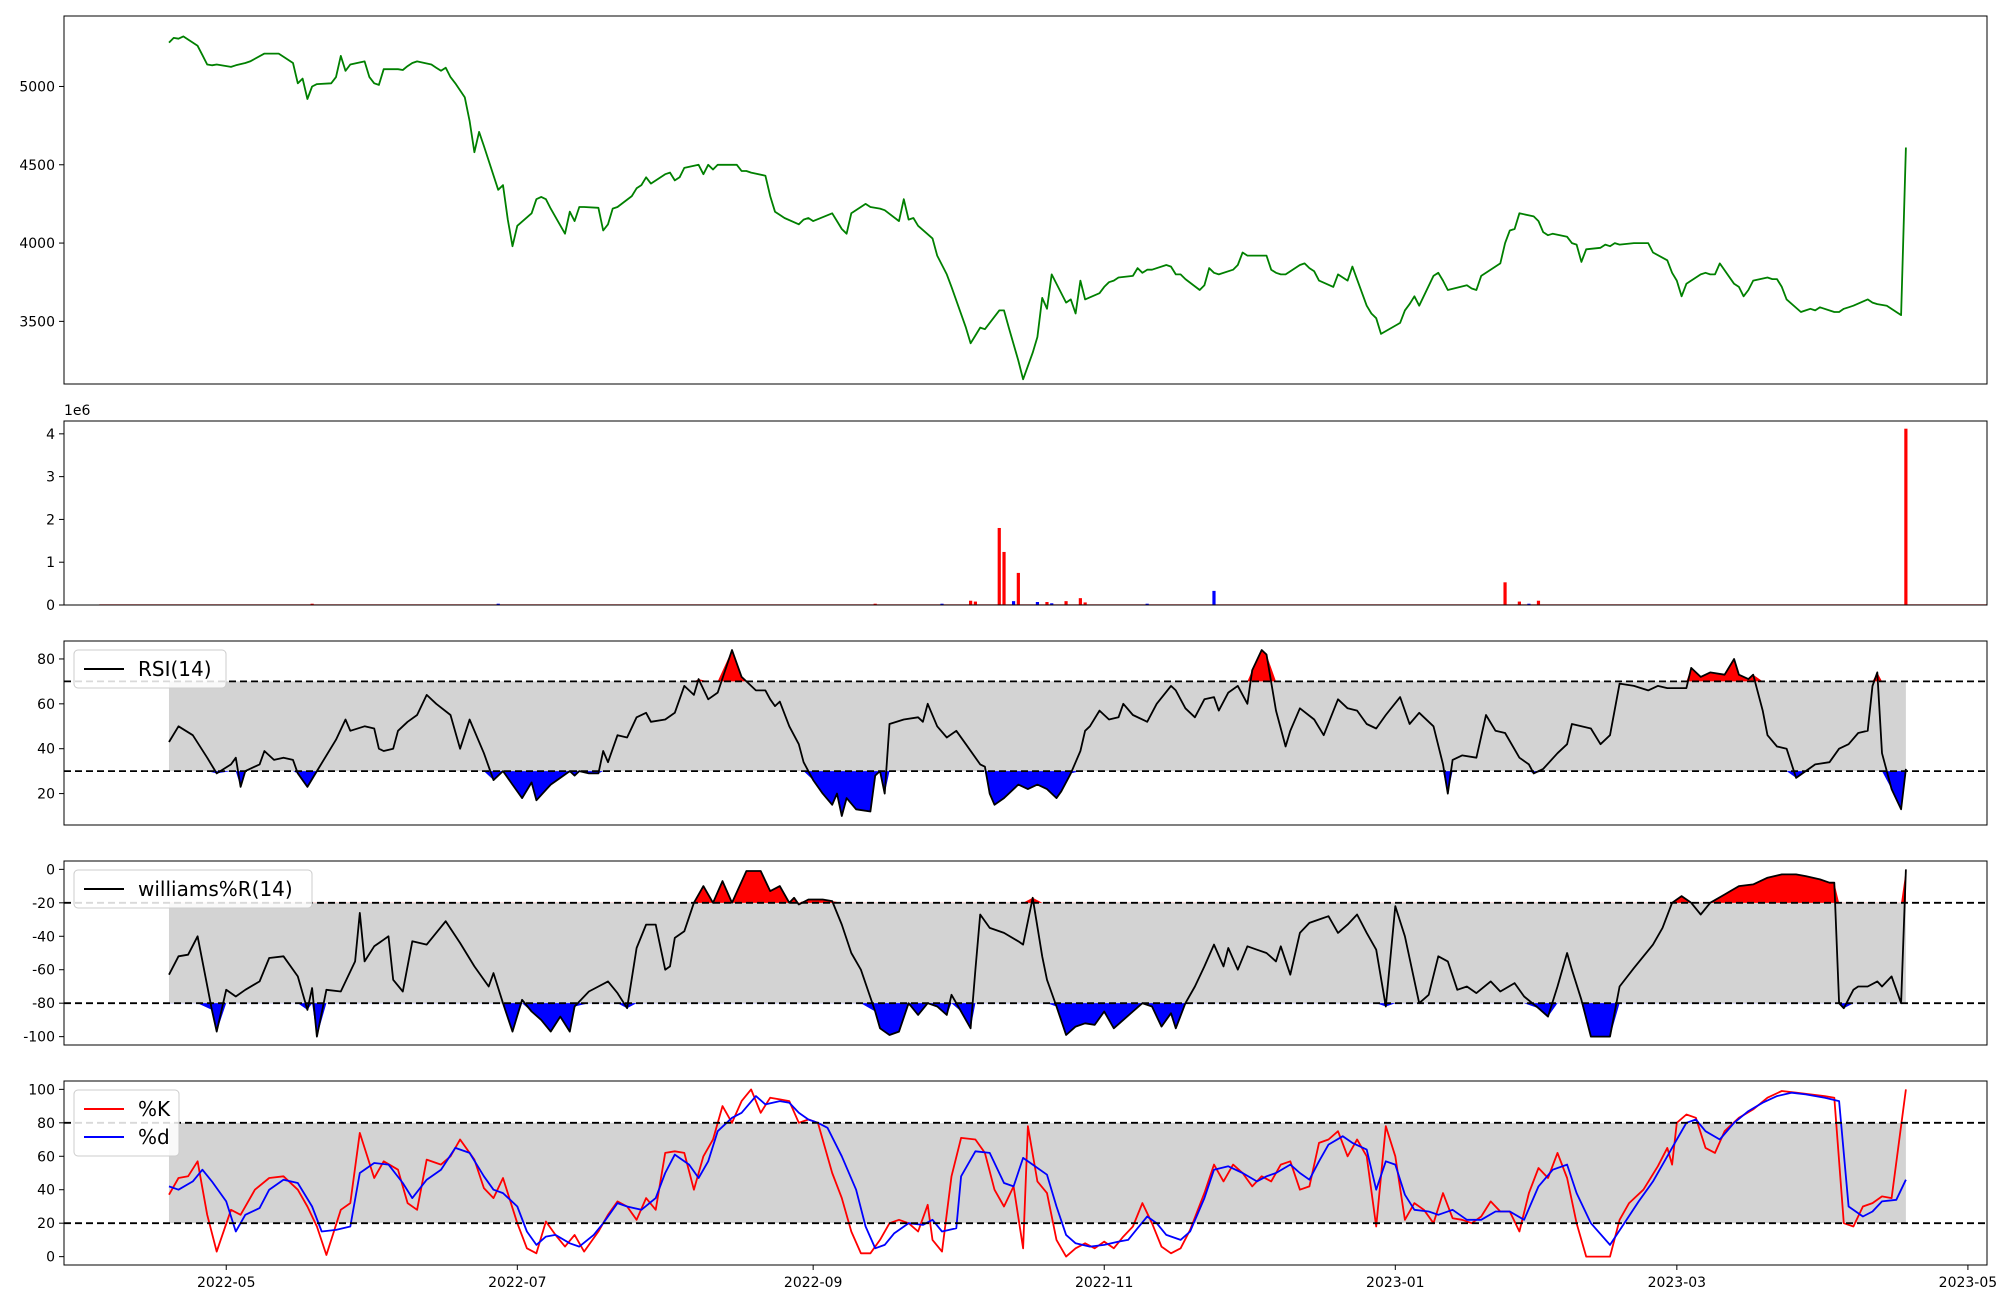 Image resolution: width=2000 pixels, height=1304 pixels. I want to click on rsi-neutral-band, so click(1037, 726).